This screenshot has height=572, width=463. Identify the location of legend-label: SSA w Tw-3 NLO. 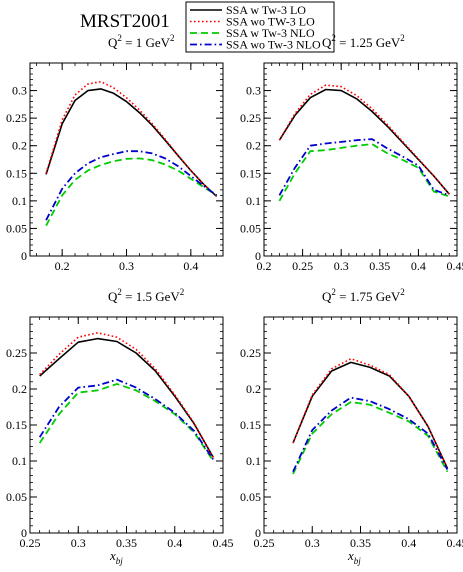
(270, 33).